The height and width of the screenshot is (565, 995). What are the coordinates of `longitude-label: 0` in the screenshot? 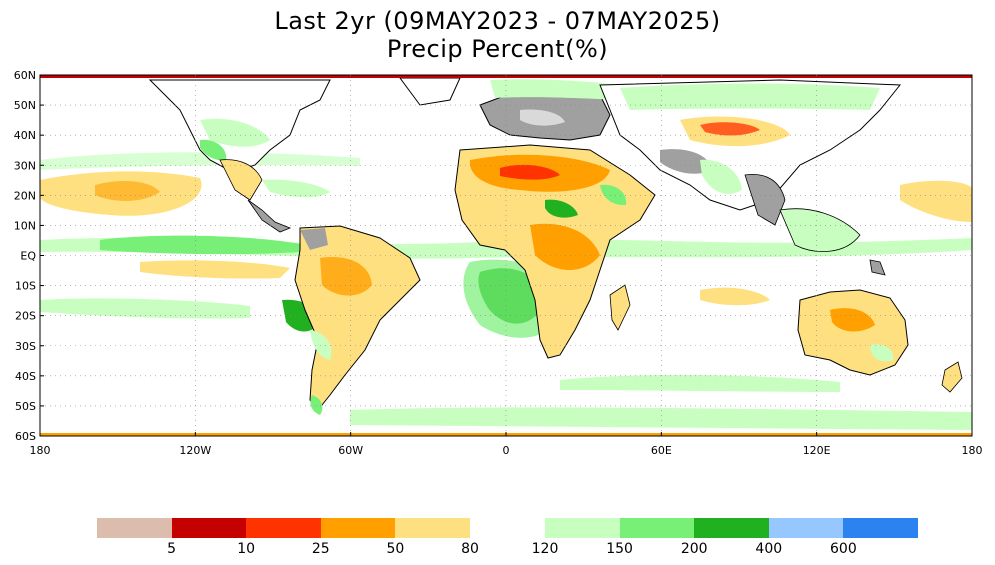 It's located at (506, 450).